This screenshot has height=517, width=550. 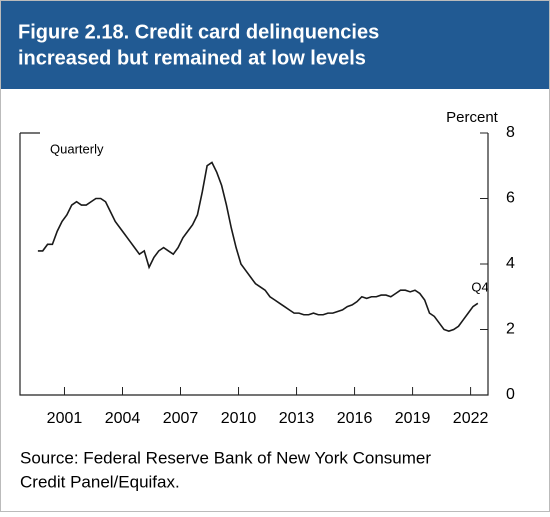 I want to click on y-axis-label: Percent, so click(x=472, y=117).